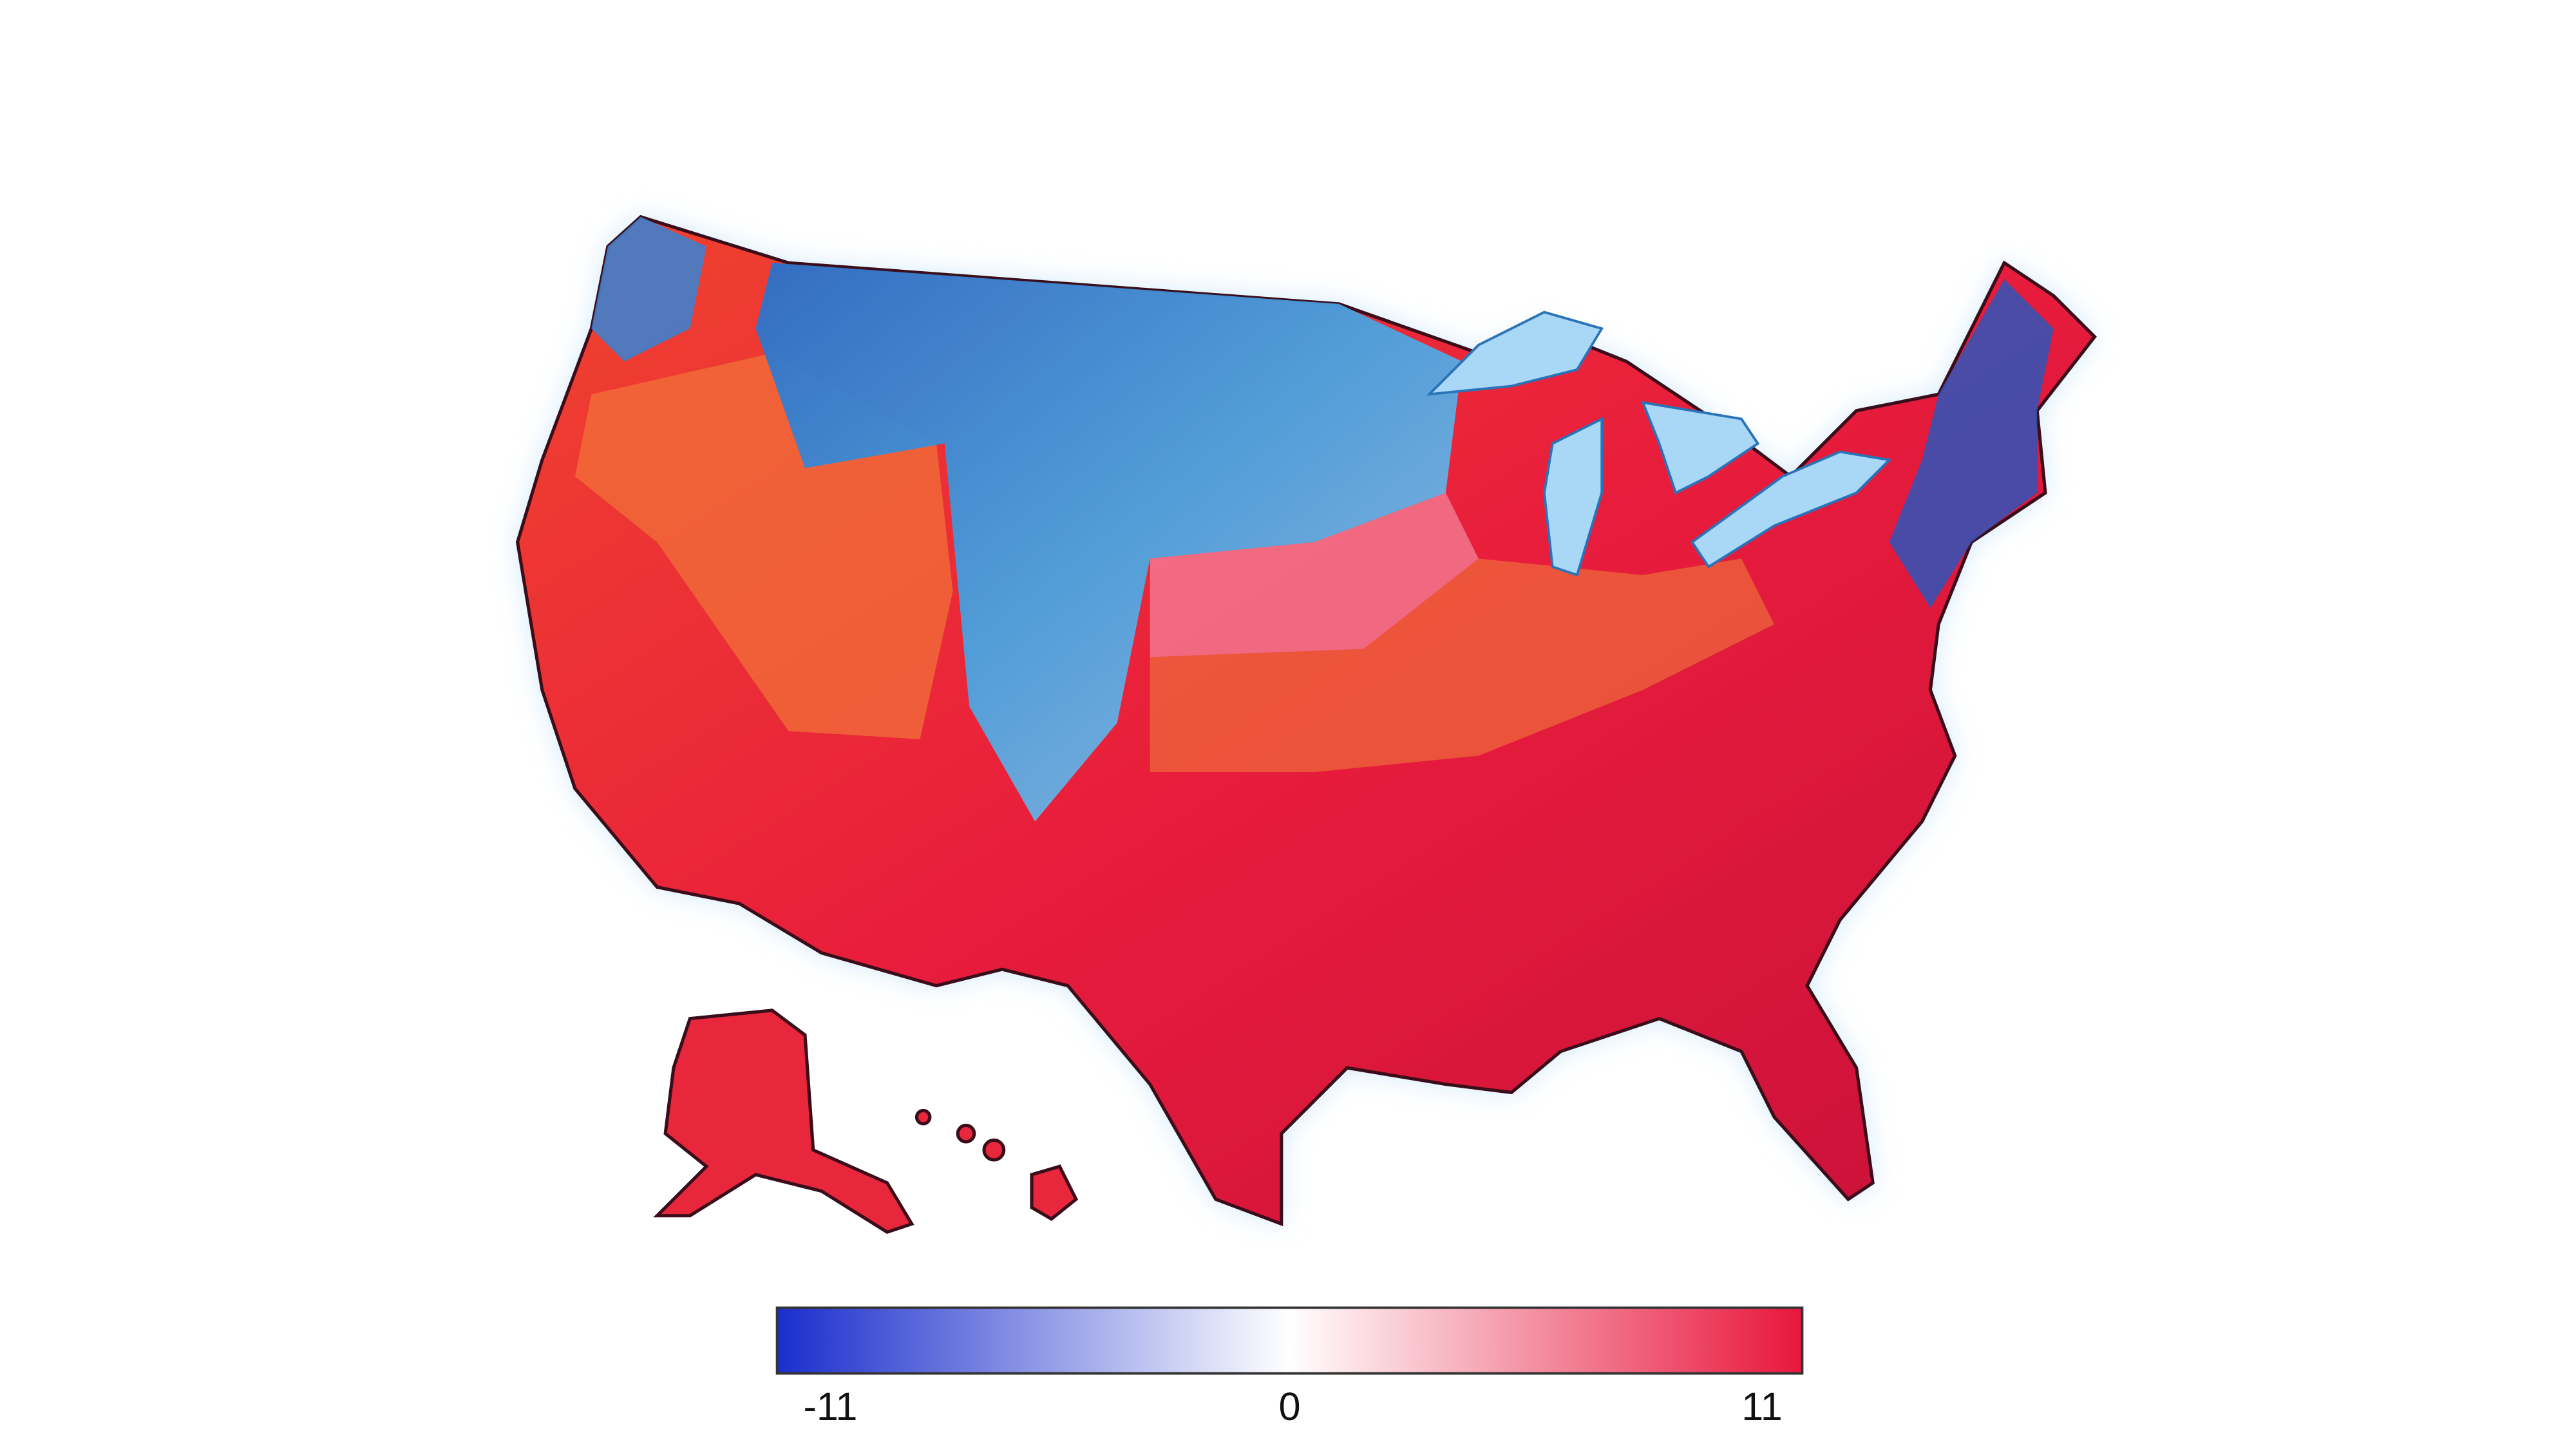  Describe the element at coordinates (1315, 575) in the screenshot. I see `pink-plains` at that location.